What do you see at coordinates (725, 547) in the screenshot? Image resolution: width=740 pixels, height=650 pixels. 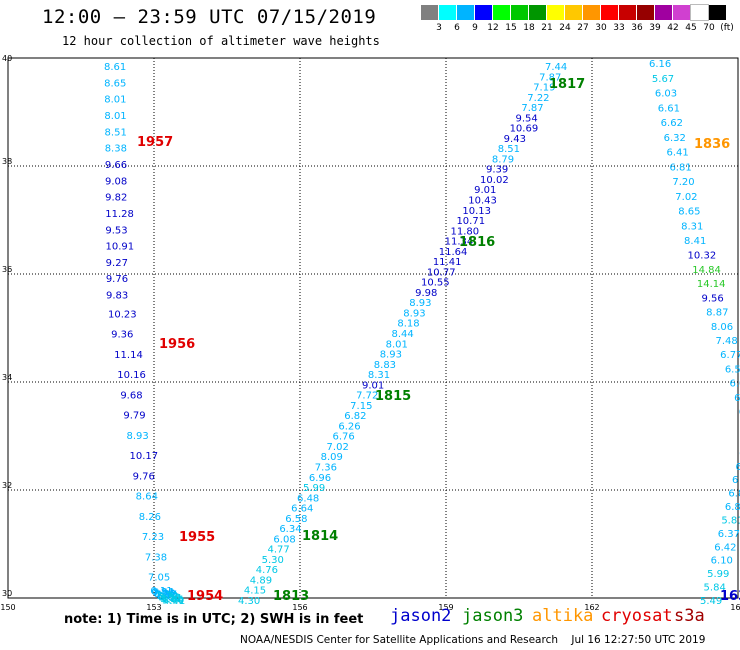 I see `wave-height-value: 6.42` at bounding box center [725, 547].